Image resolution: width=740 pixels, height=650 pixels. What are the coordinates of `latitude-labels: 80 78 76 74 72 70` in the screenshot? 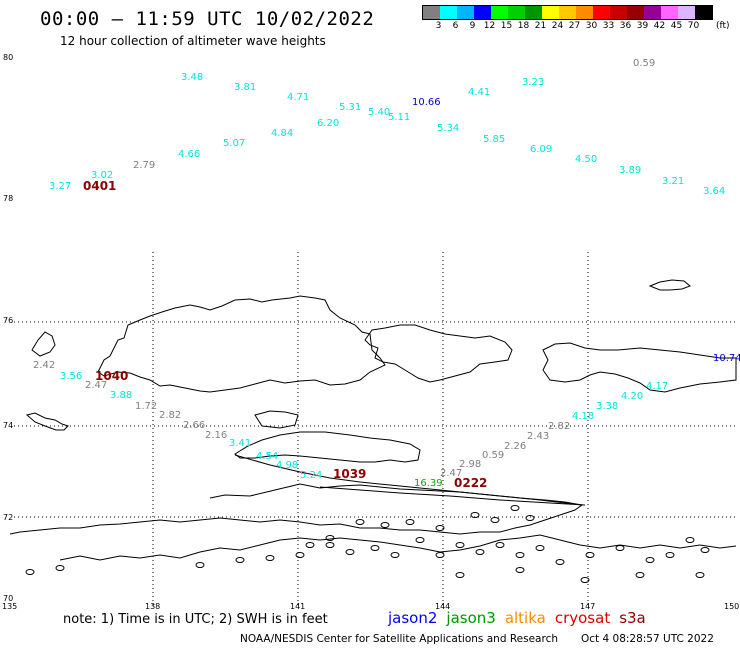 It's located at (8, 328).